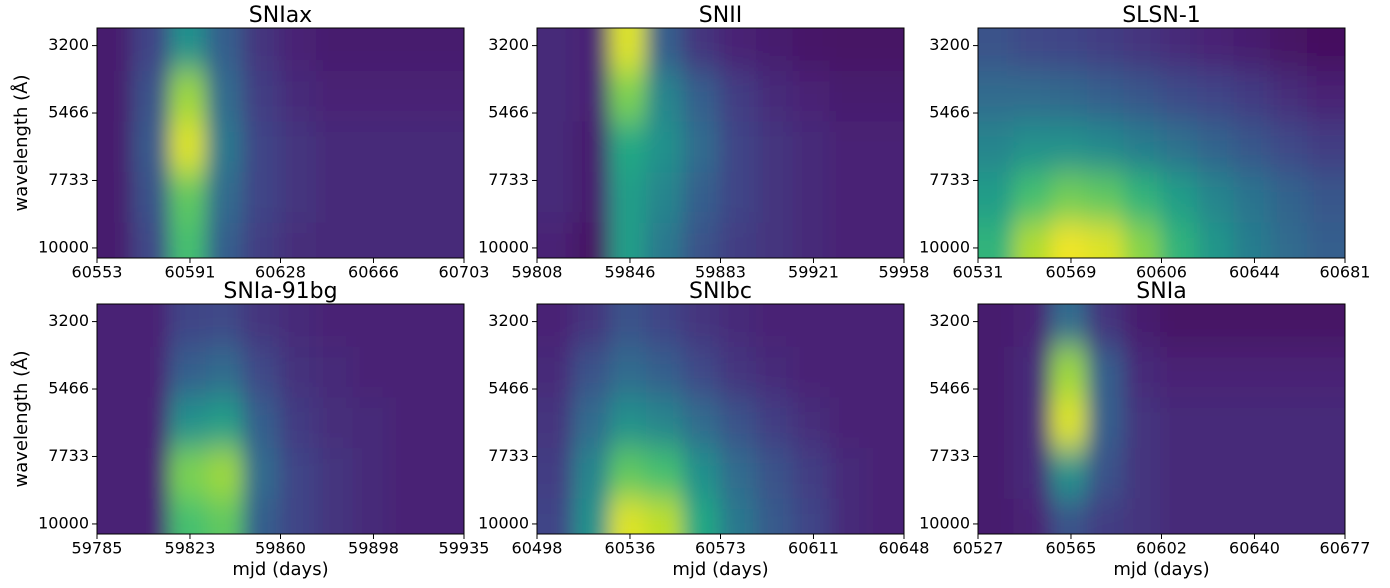 This screenshot has width=1390, height=588. Describe the element at coordinates (63, 522) in the screenshot. I see `y-tick-label: 10000` at that location.